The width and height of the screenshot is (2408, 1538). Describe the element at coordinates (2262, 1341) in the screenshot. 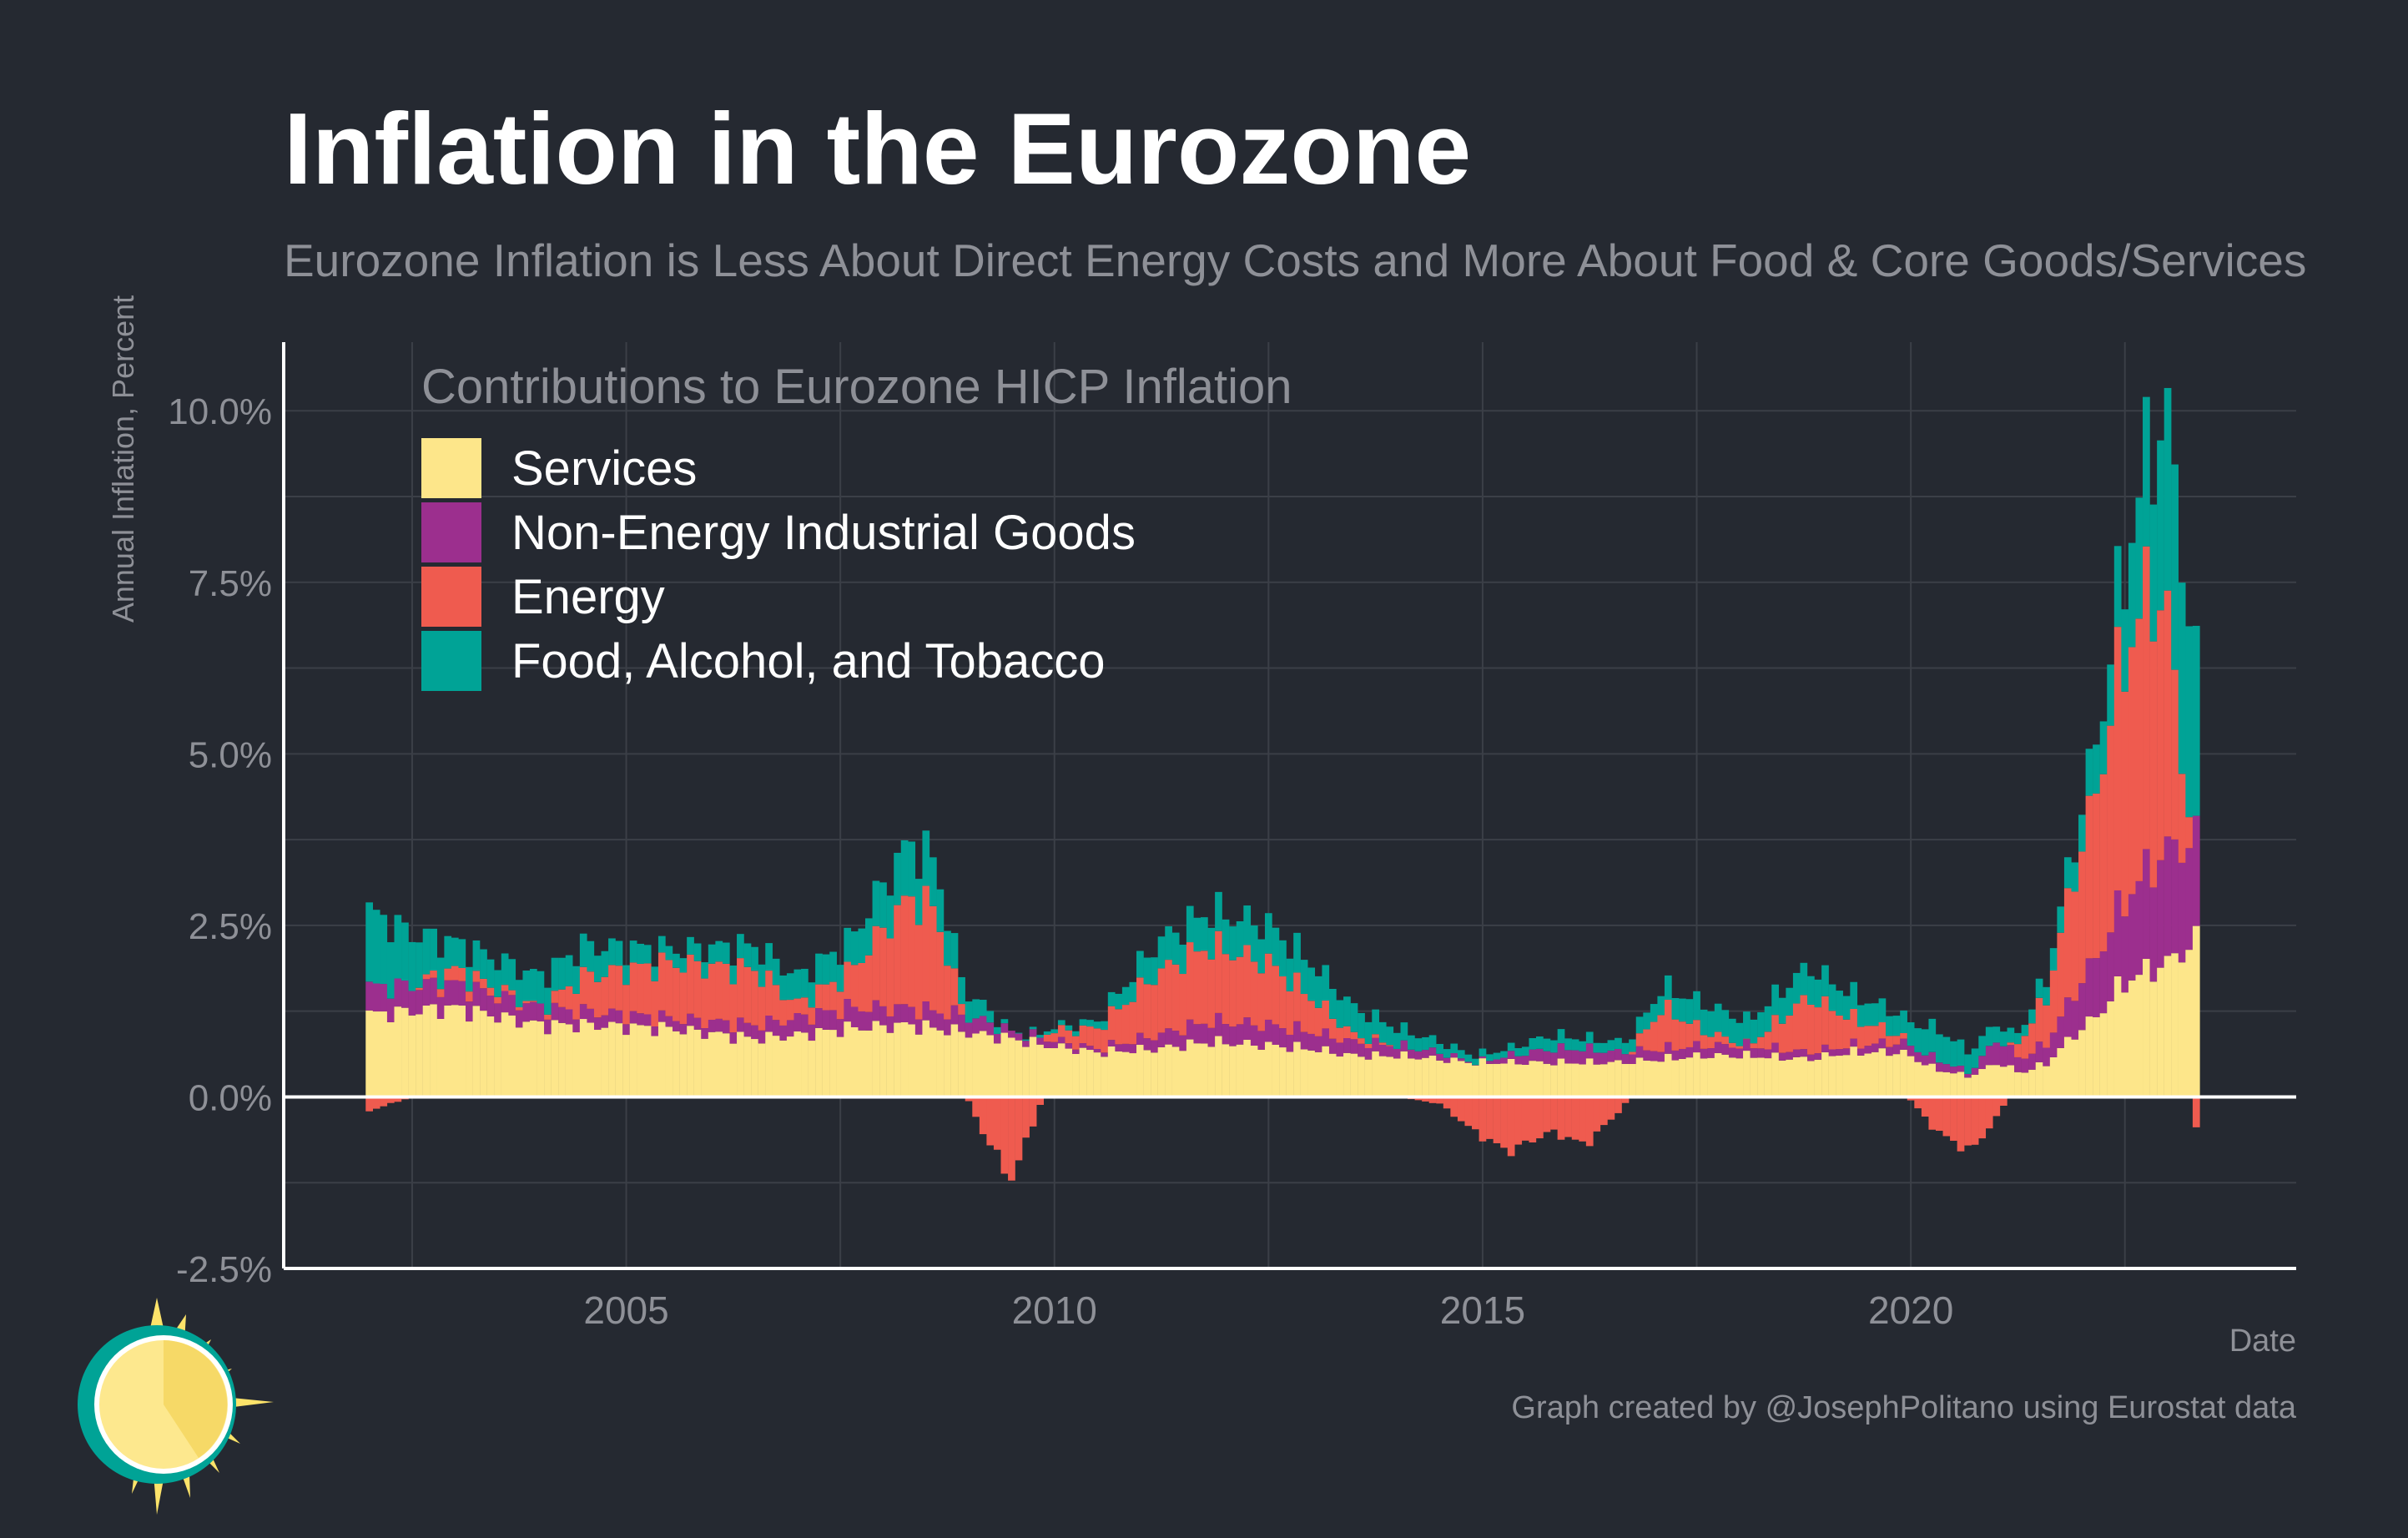

I see `x-axis-label: Date` at that location.